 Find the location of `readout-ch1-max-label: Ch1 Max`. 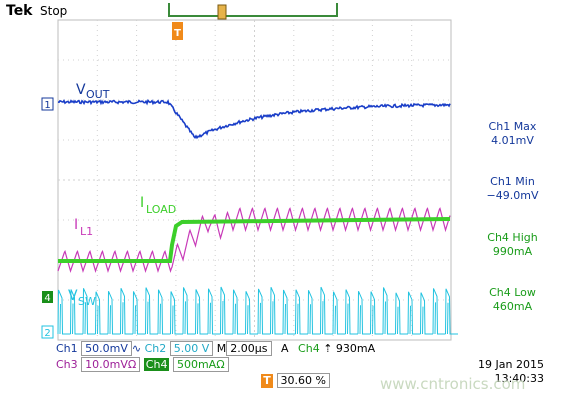

readout-ch1-max-label: Ch1 Max is located at coordinates (512, 126).